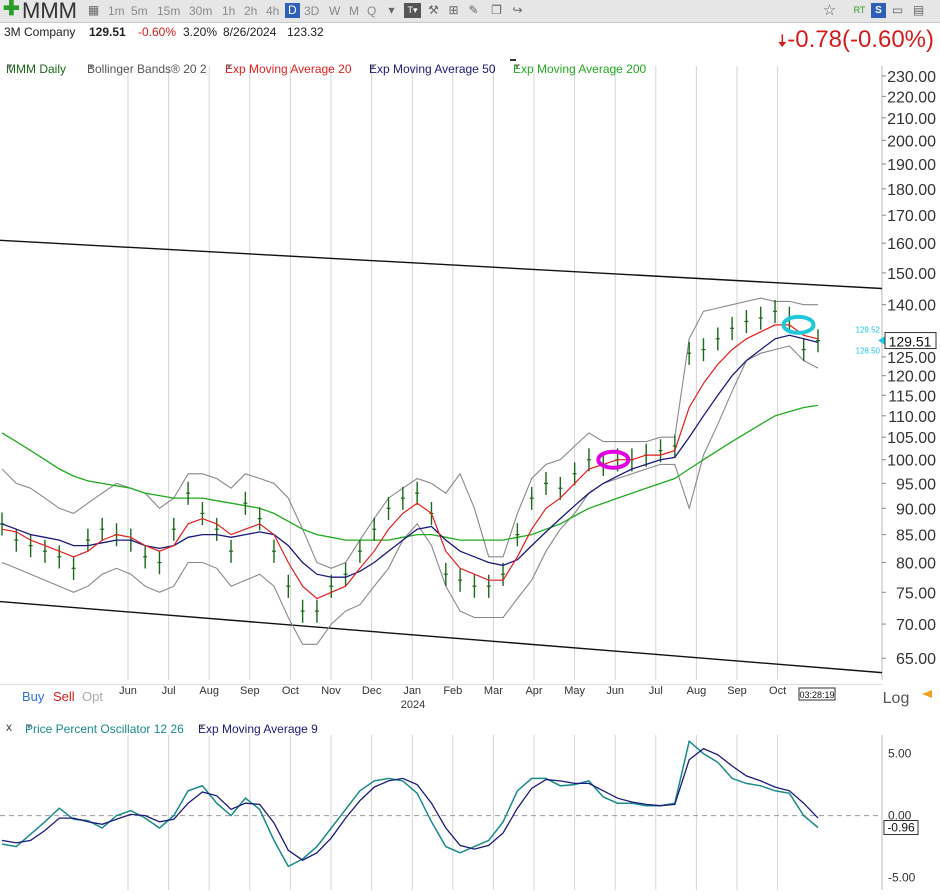  I want to click on osc-y-tick-0: 5.00, so click(900, 754).